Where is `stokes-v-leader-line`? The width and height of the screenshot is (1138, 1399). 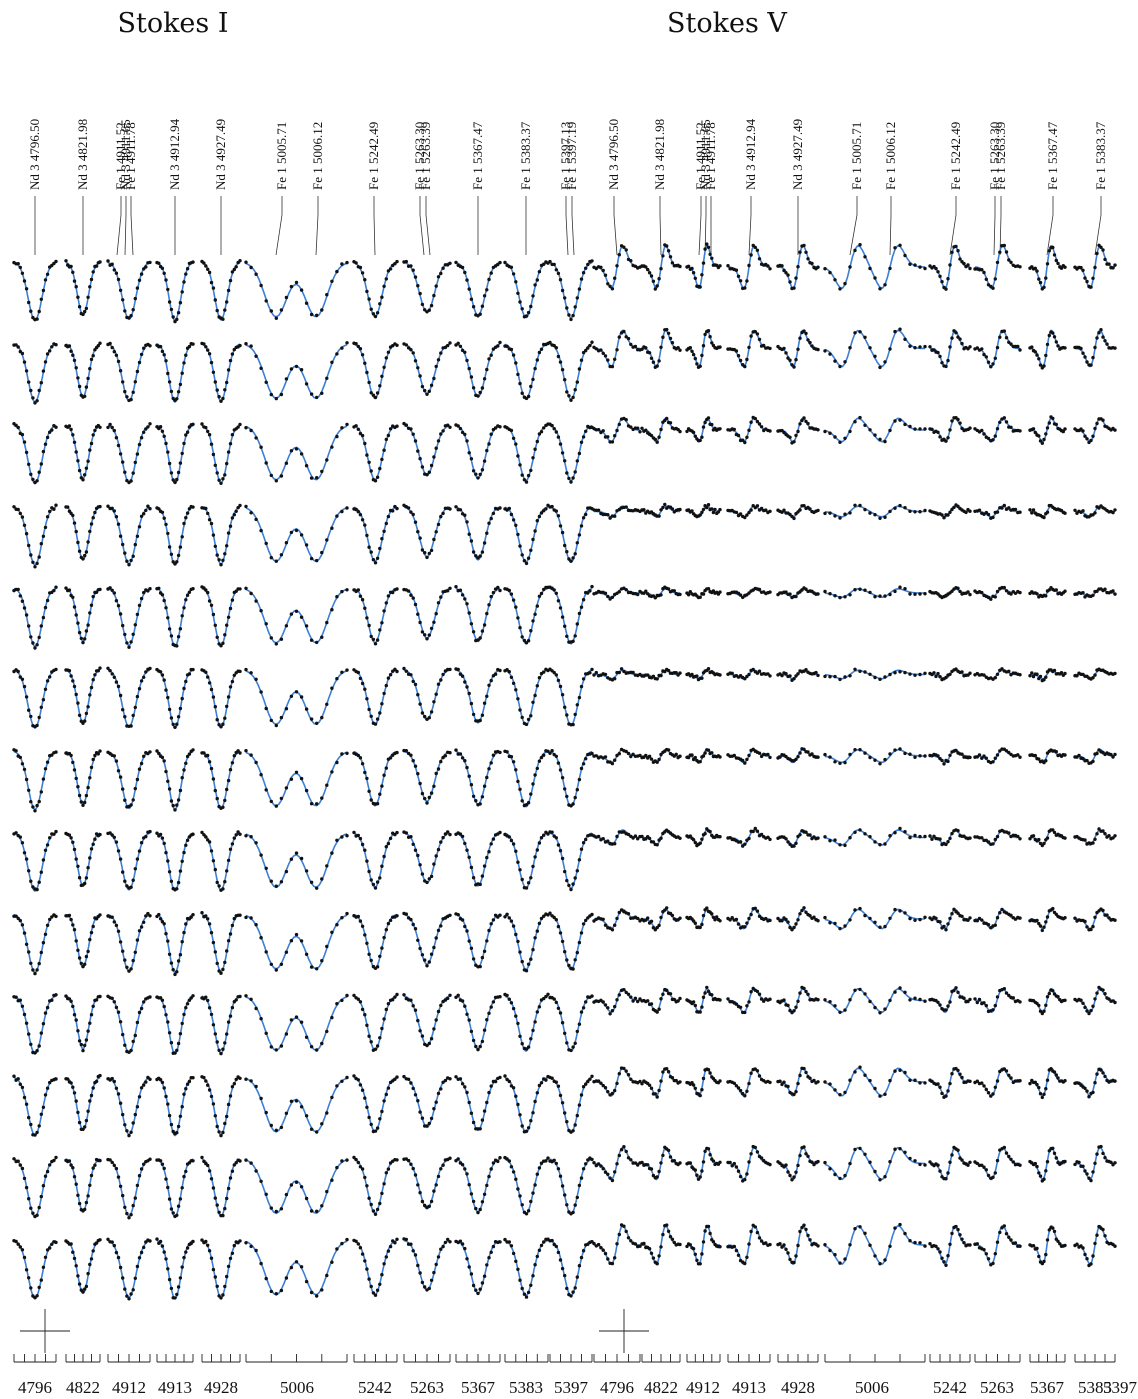 stokes-v-leader-line is located at coordinates (705, 226).